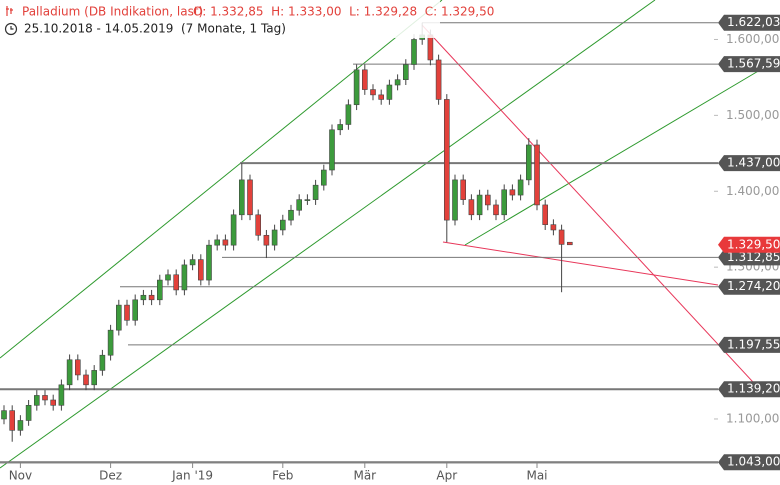 The height and width of the screenshot is (485, 780). What do you see at coordinates (753, 22) in the screenshot?
I see `level-label: 1.622,03` at bounding box center [753, 22].